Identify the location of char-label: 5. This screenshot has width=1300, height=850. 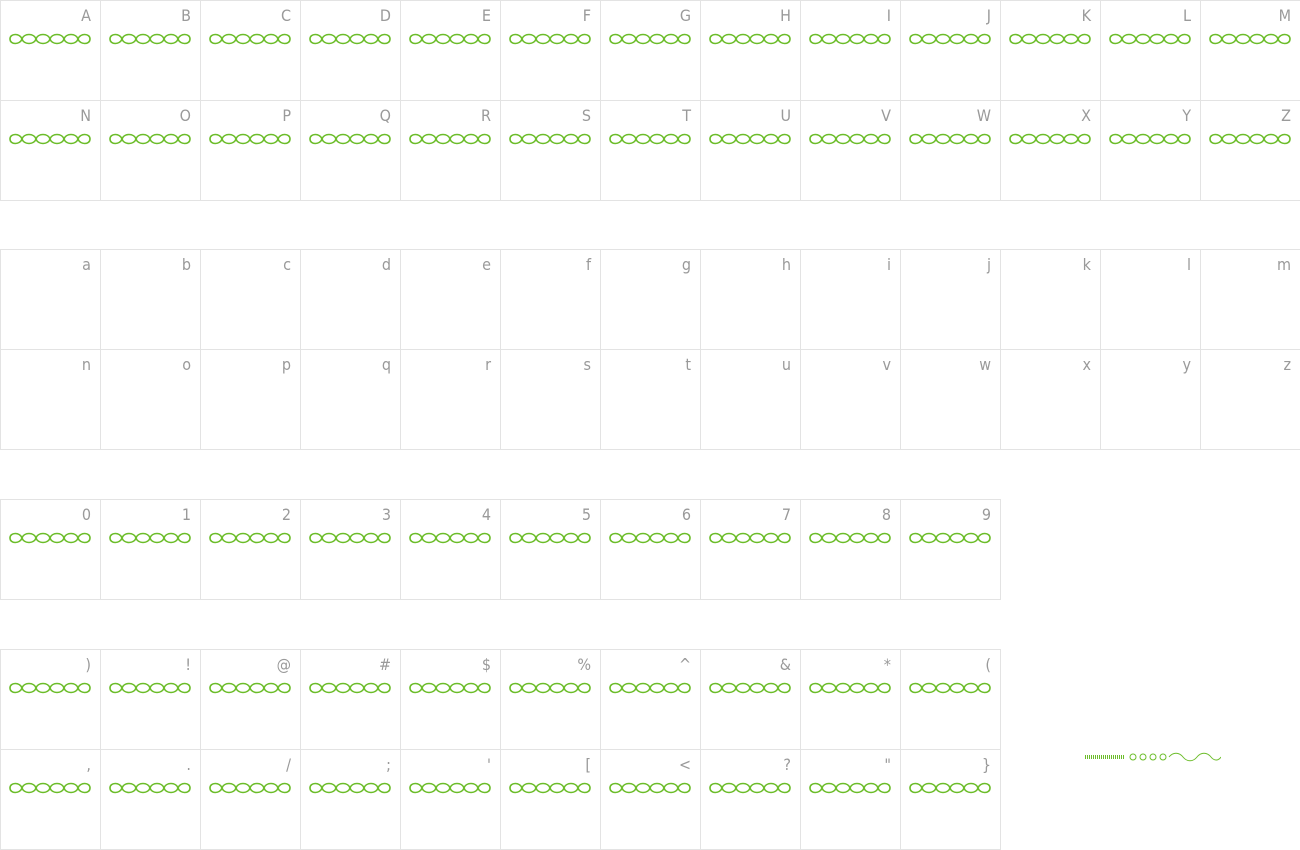
(586, 514).